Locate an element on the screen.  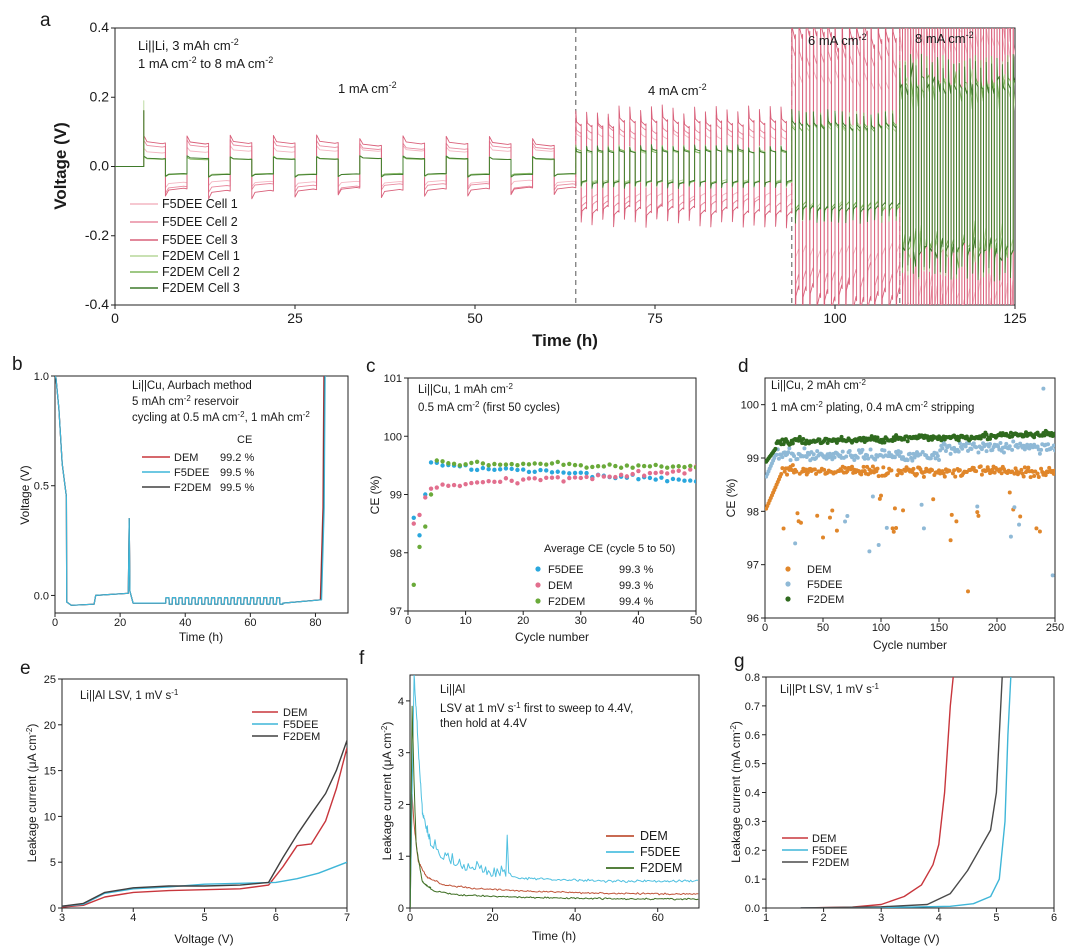
panel-c-legend-f5dee: F5DEE is located at coordinates (565, 570).